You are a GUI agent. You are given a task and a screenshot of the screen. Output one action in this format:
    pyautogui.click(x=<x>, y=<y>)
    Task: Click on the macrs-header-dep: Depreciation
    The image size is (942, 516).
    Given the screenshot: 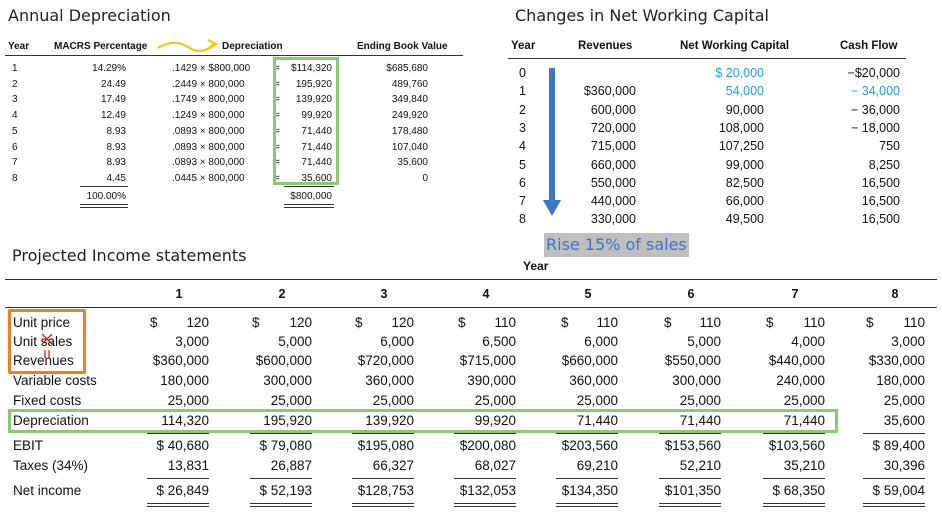 What is the action you would take?
    pyautogui.click(x=252, y=46)
    